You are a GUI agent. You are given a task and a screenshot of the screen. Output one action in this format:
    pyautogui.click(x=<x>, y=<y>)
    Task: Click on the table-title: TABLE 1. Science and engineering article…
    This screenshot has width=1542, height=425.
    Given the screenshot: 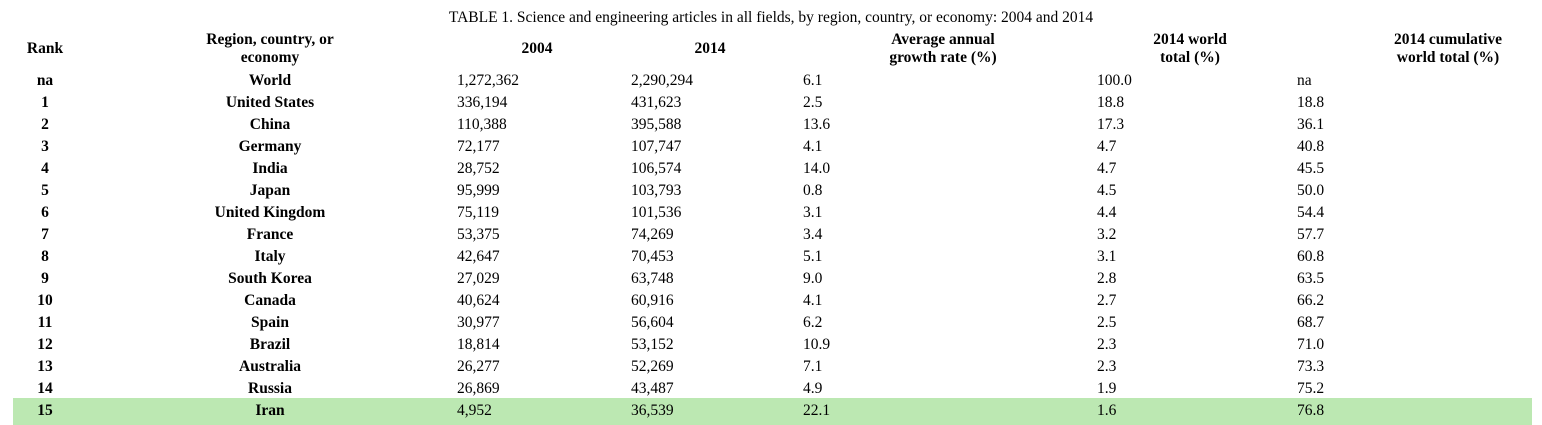 What is the action you would take?
    pyautogui.click(x=771, y=17)
    